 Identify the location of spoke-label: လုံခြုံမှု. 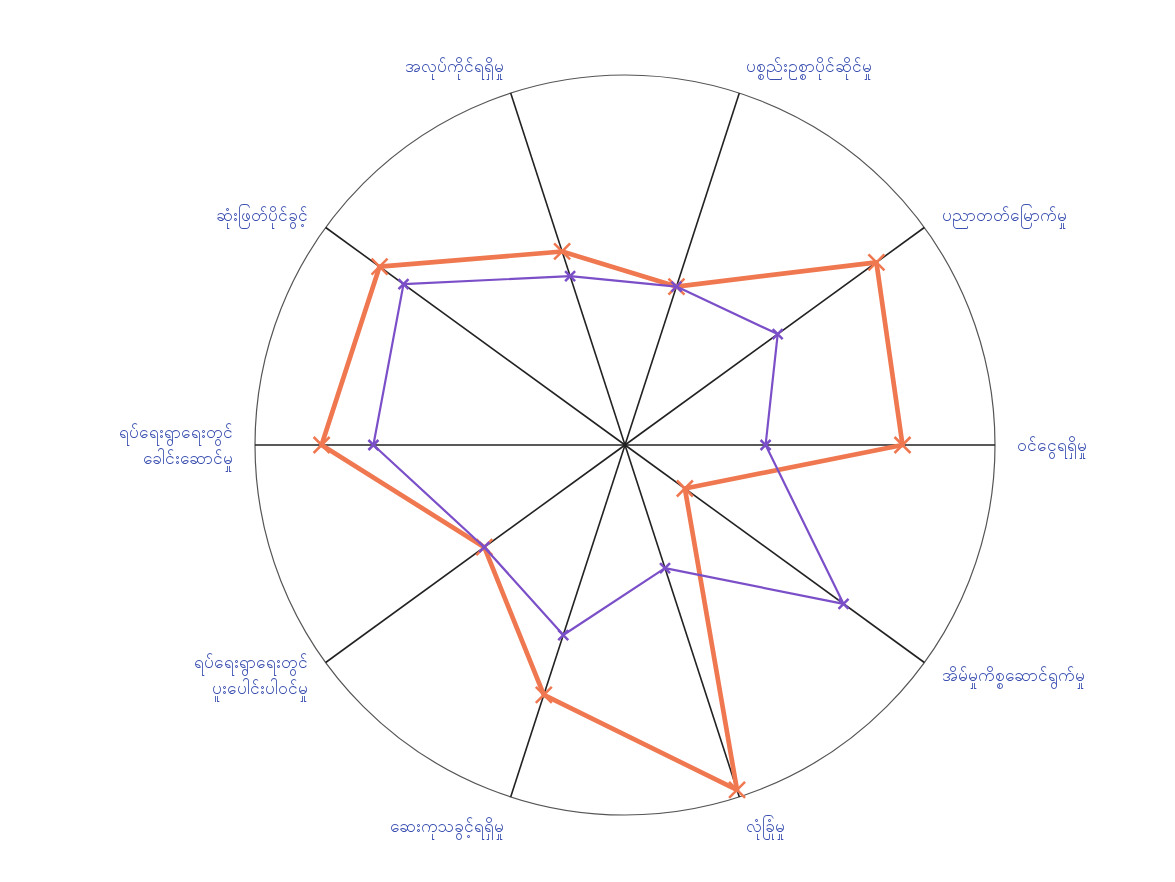
(766, 827).